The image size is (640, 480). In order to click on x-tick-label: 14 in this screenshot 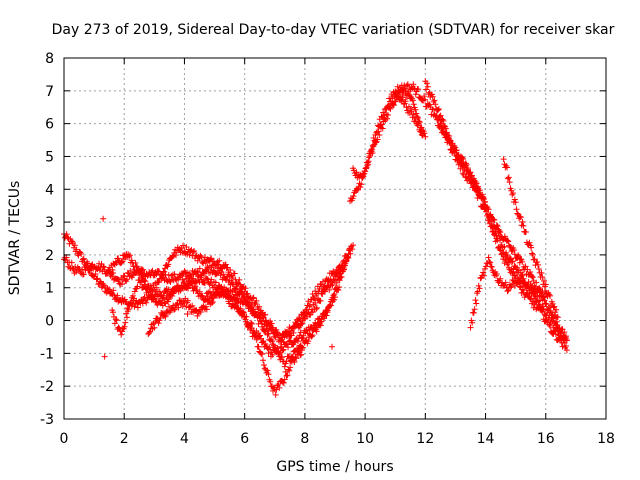, I will do `click(486, 439)`.